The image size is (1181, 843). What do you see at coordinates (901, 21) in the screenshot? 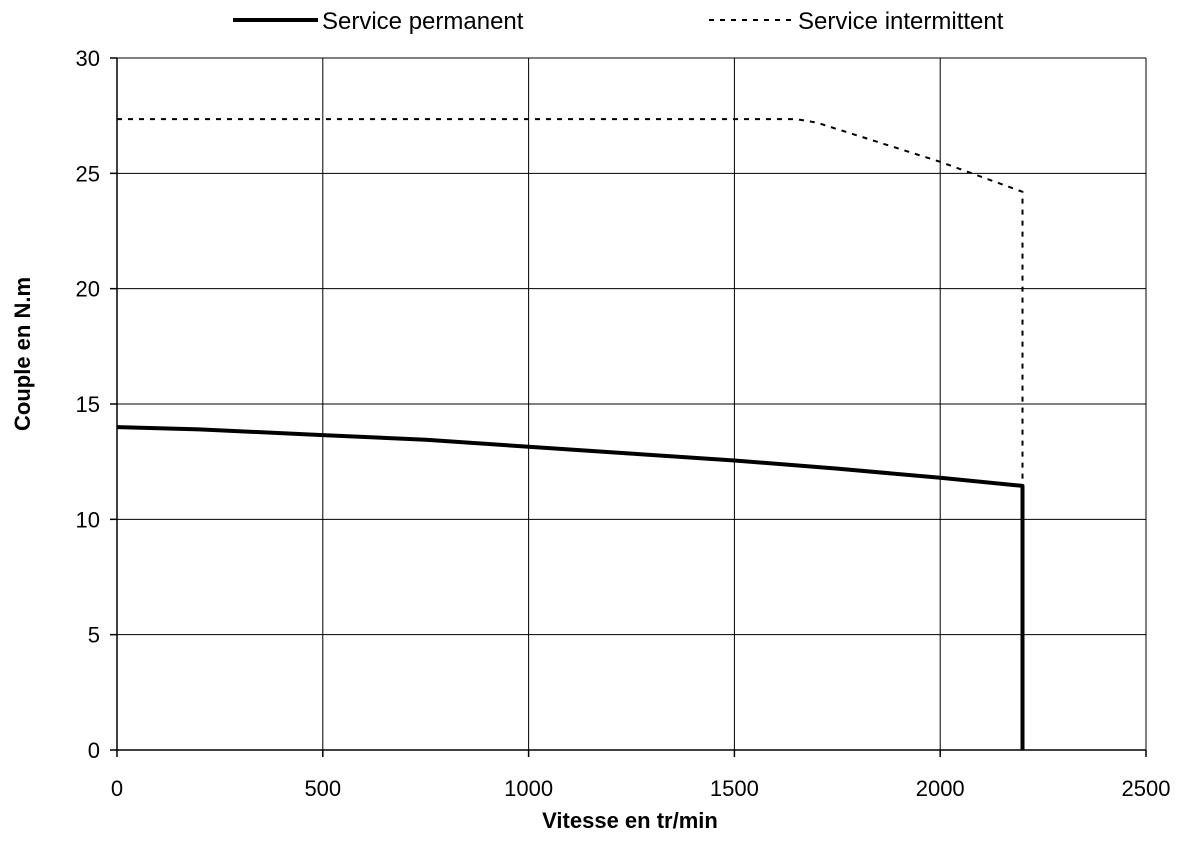
I see `legend-intermittent-label: Service intermittent` at bounding box center [901, 21].